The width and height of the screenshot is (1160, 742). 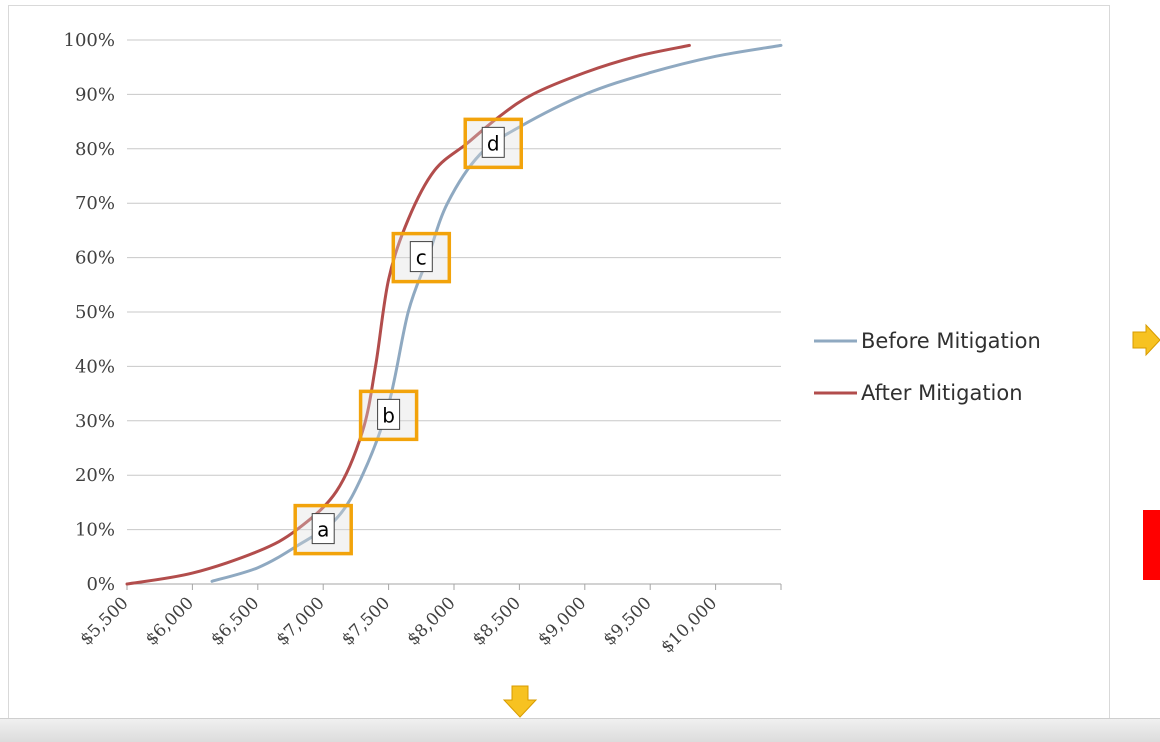 I want to click on bottom-scroll-bar, so click(x=580, y=730).